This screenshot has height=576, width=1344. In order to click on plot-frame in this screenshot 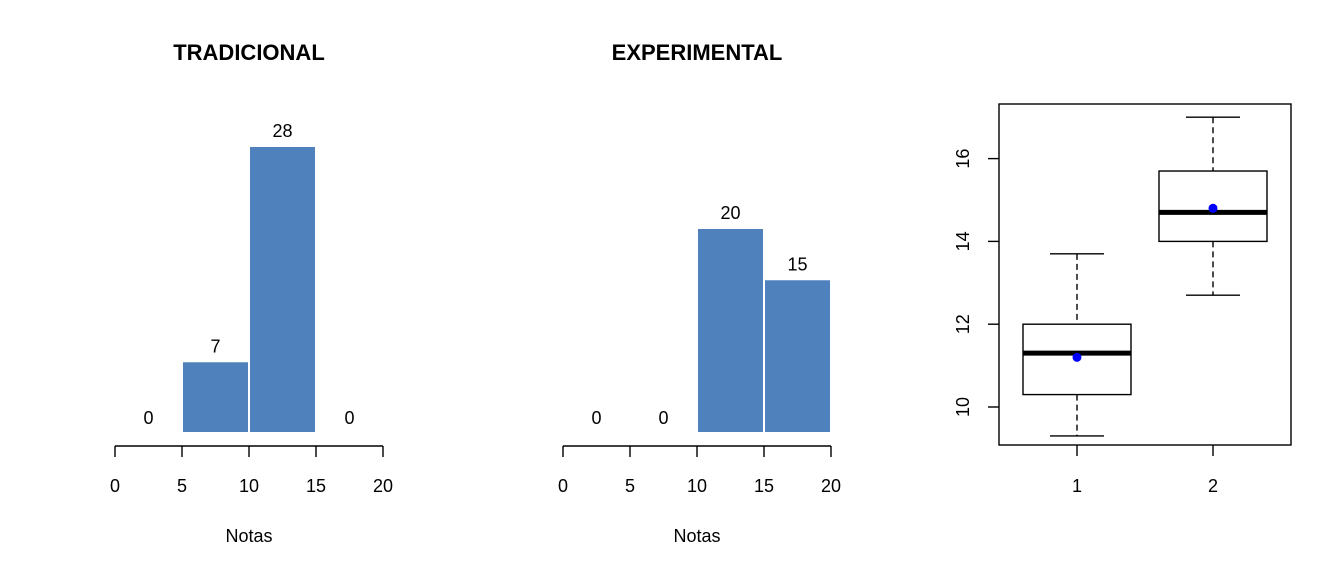, I will do `click(1145, 274)`.